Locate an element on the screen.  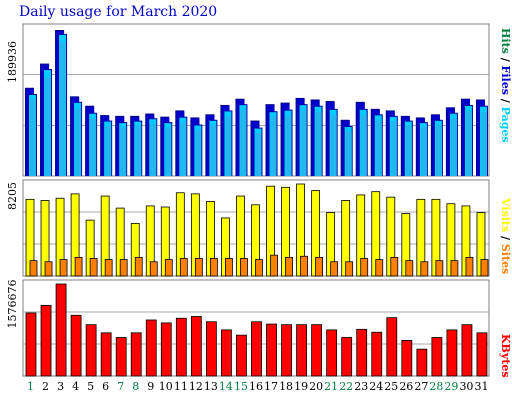
x-tick-label: 6 is located at coordinates (105, 386).